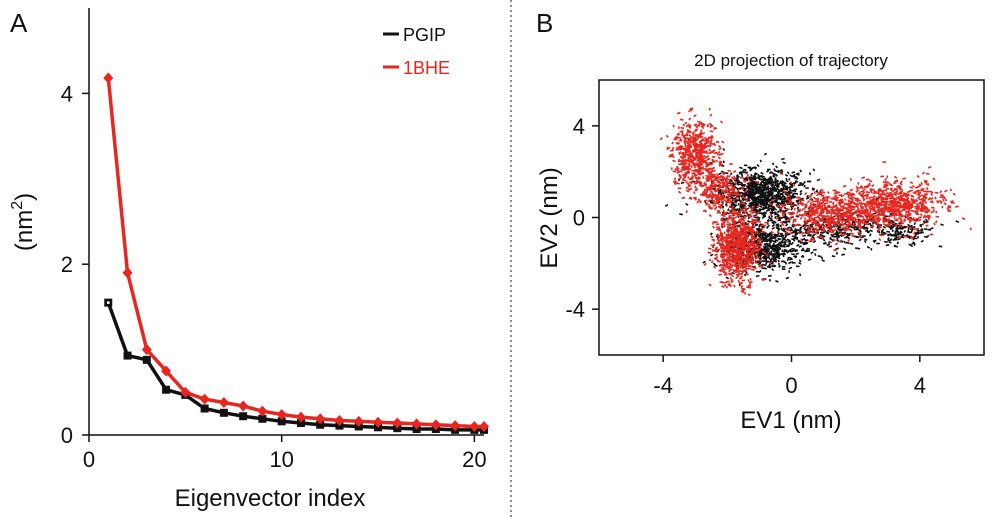  I want to click on panel-a-x-tick-label: 0, so click(89, 459).